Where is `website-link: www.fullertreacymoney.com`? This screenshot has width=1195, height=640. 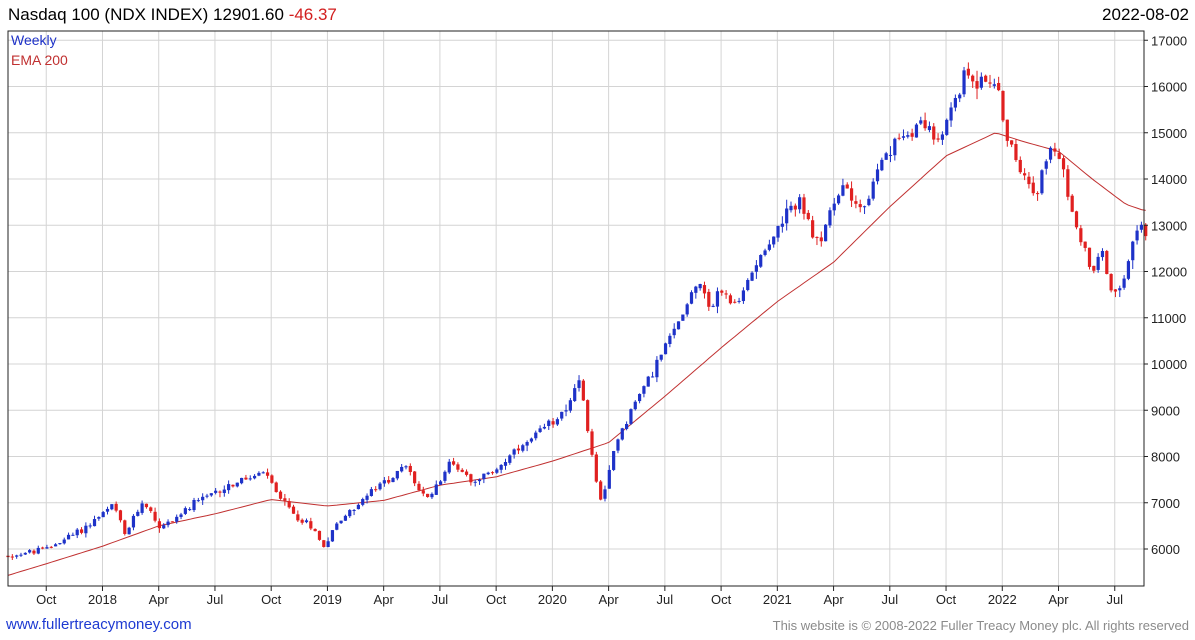 website-link: www.fullertreacymoney.com is located at coordinates (99, 624).